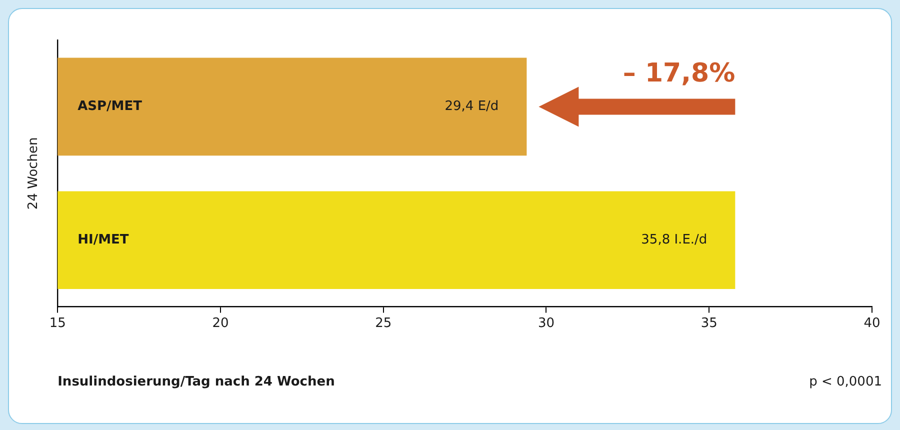  What do you see at coordinates (110, 106) in the screenshot?
I see `y-tick-label: ASP/MET` at bounding box center [110, 106].